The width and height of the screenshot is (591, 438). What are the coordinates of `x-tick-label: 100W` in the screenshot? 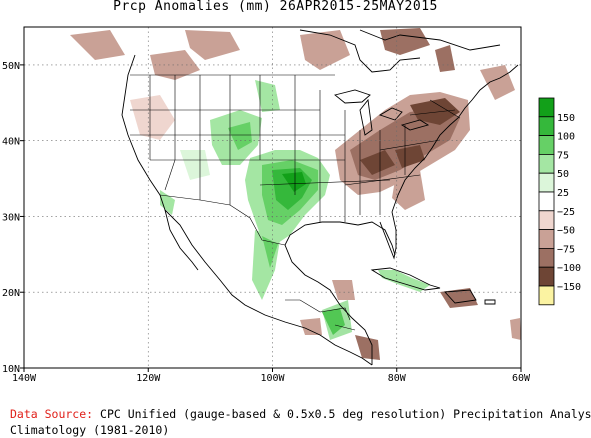 It's located at (272, 378).